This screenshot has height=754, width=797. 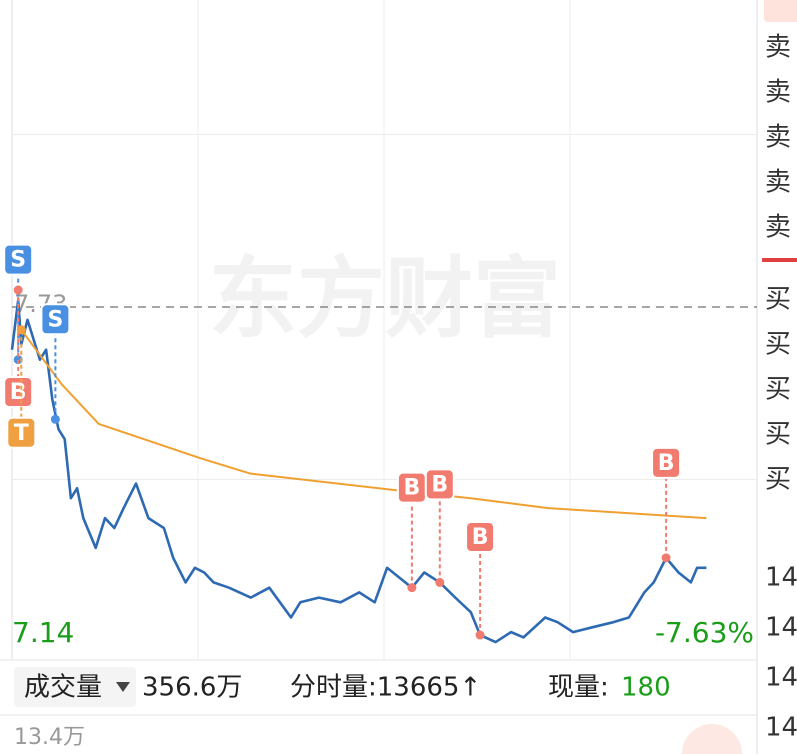 I want to click on float-button, so click(x=712, y=739).